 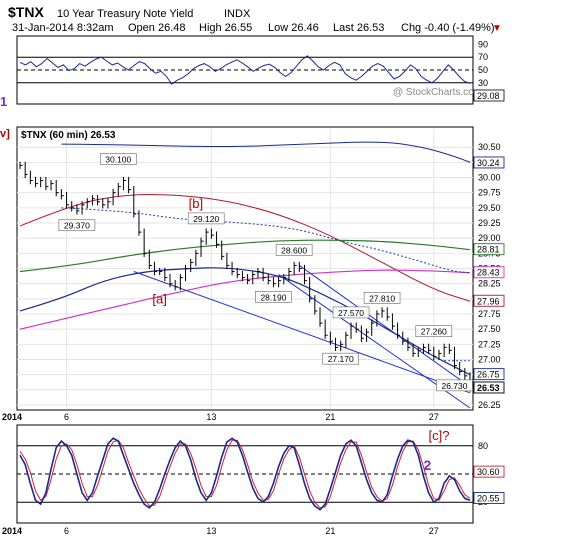 I want to click on price-callout-label: 27.260, so click(x=434, y=332).